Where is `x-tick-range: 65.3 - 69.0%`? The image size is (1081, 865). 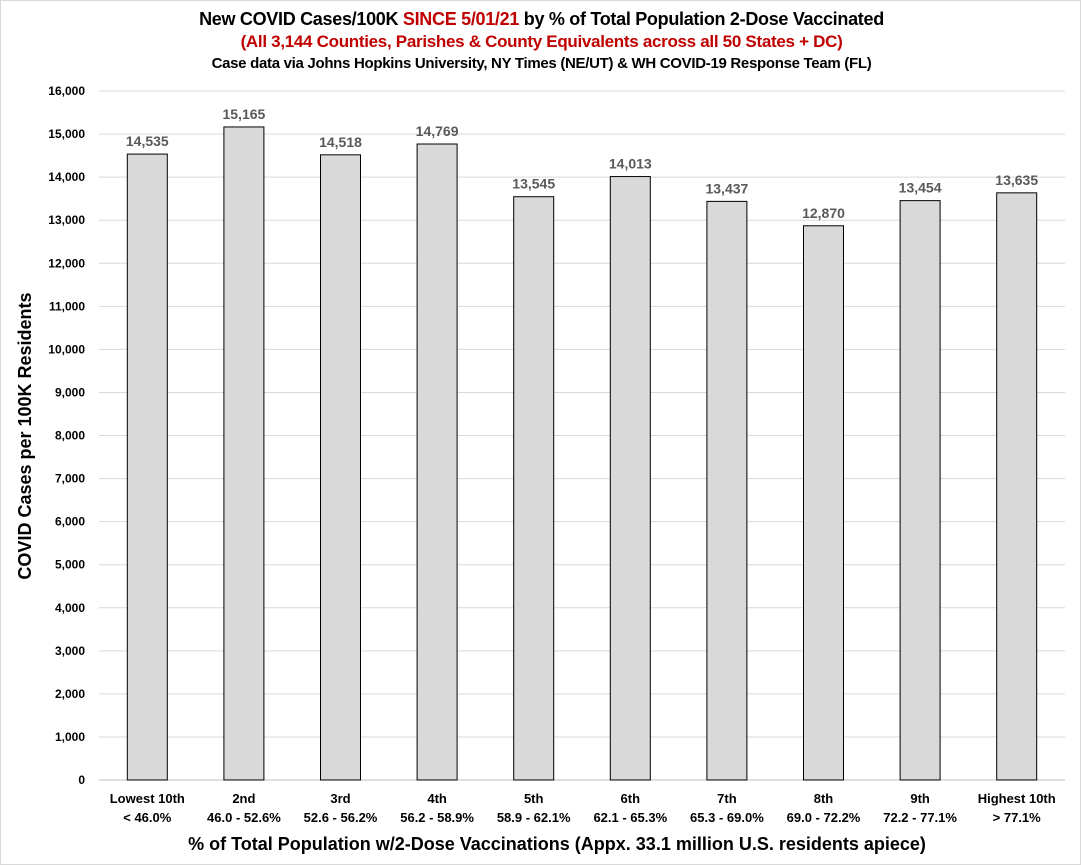
x-tick-range: 65.3 - 69.0% is located at coordinates (727, 817).